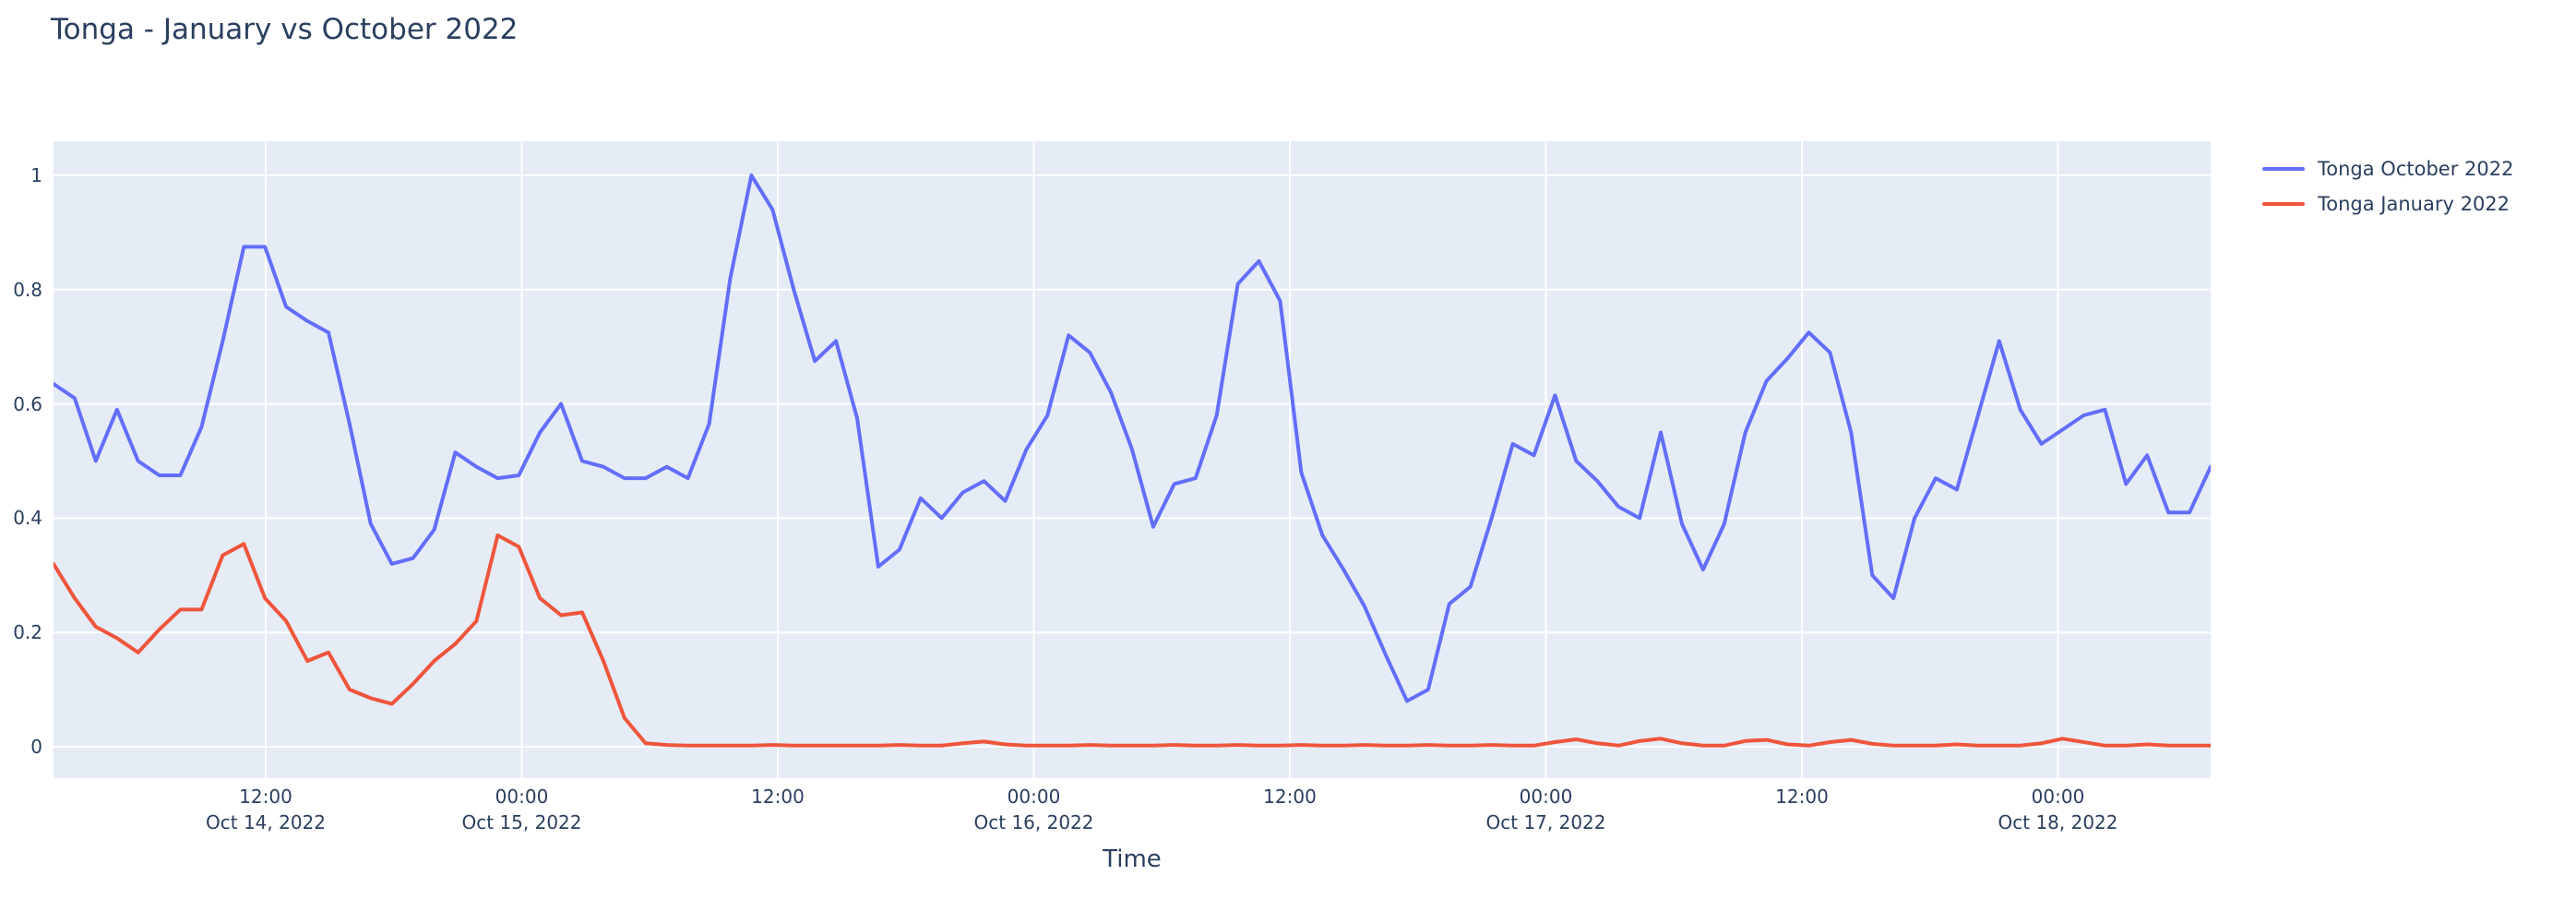 The image size is (2576, 899). I want to click on y-tick-label: 0.8, so click(28, 289).